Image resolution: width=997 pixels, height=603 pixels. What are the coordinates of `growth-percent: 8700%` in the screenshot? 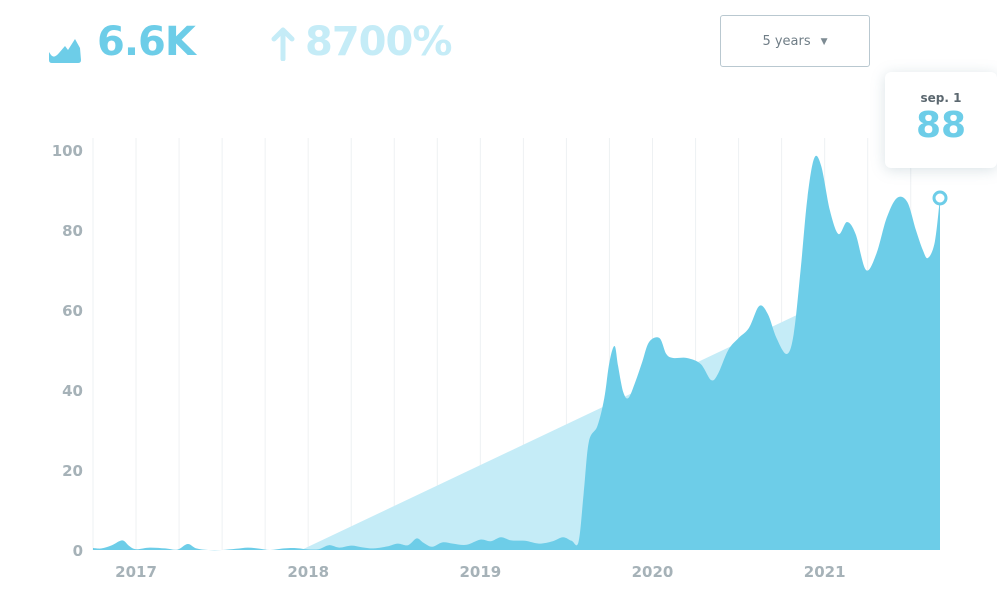 It's located at (378, 42).